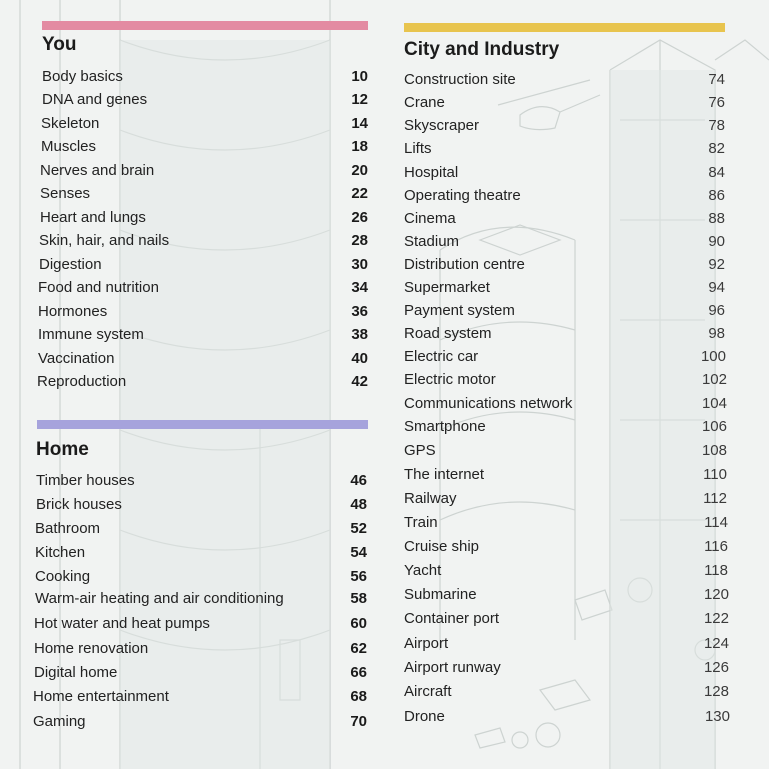 The image size is (769, 769). What do you see at coordinates (203, 312) in the screenshot?
I see `toc-entry: Hormones 36` at bounding box center [203, 312].